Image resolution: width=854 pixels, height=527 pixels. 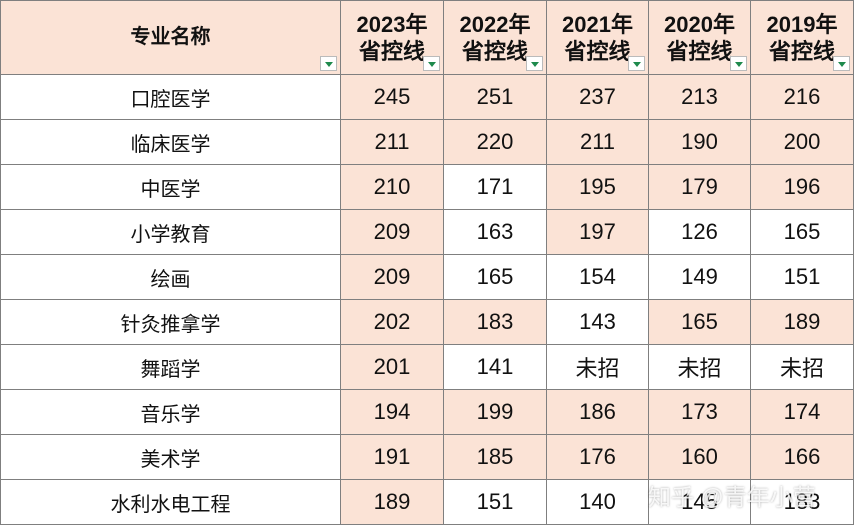 I want to click on score-cell: 194, so click(x=392, y=412).